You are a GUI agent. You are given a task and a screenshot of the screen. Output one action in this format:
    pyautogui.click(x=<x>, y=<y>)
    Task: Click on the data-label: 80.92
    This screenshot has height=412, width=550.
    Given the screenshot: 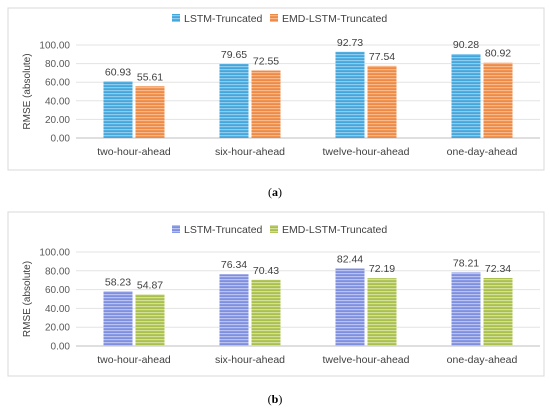 What is the action you would take?
    pyautogui.click(x=498, y=54)
    